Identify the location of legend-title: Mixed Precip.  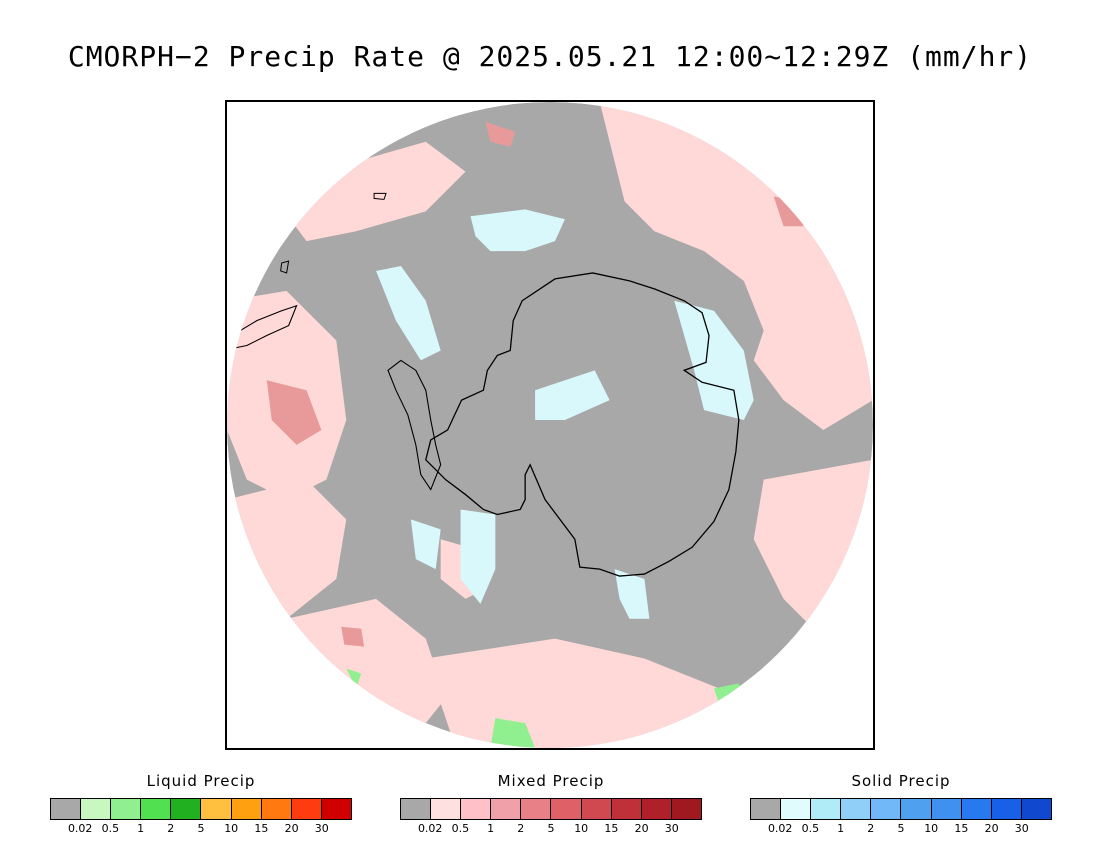
(551, 781).